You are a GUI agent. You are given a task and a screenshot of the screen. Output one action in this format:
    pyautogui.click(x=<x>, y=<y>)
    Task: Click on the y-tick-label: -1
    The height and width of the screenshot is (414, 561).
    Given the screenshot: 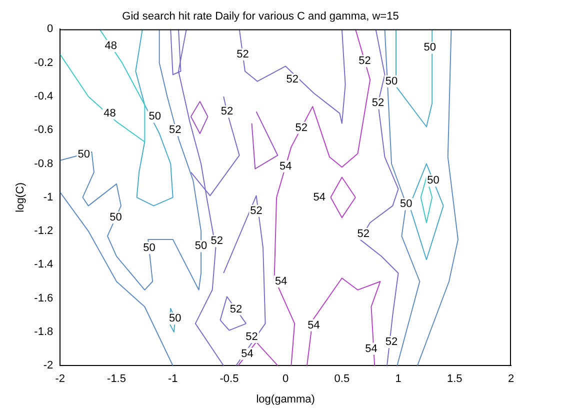 What is the action you would take?
    pyautogui.click(x=48, y=197)
    